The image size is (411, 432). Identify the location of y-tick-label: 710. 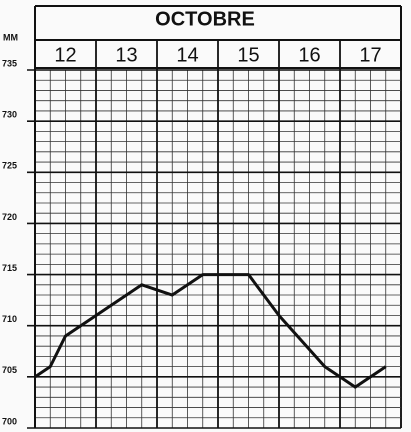
(9, 319).